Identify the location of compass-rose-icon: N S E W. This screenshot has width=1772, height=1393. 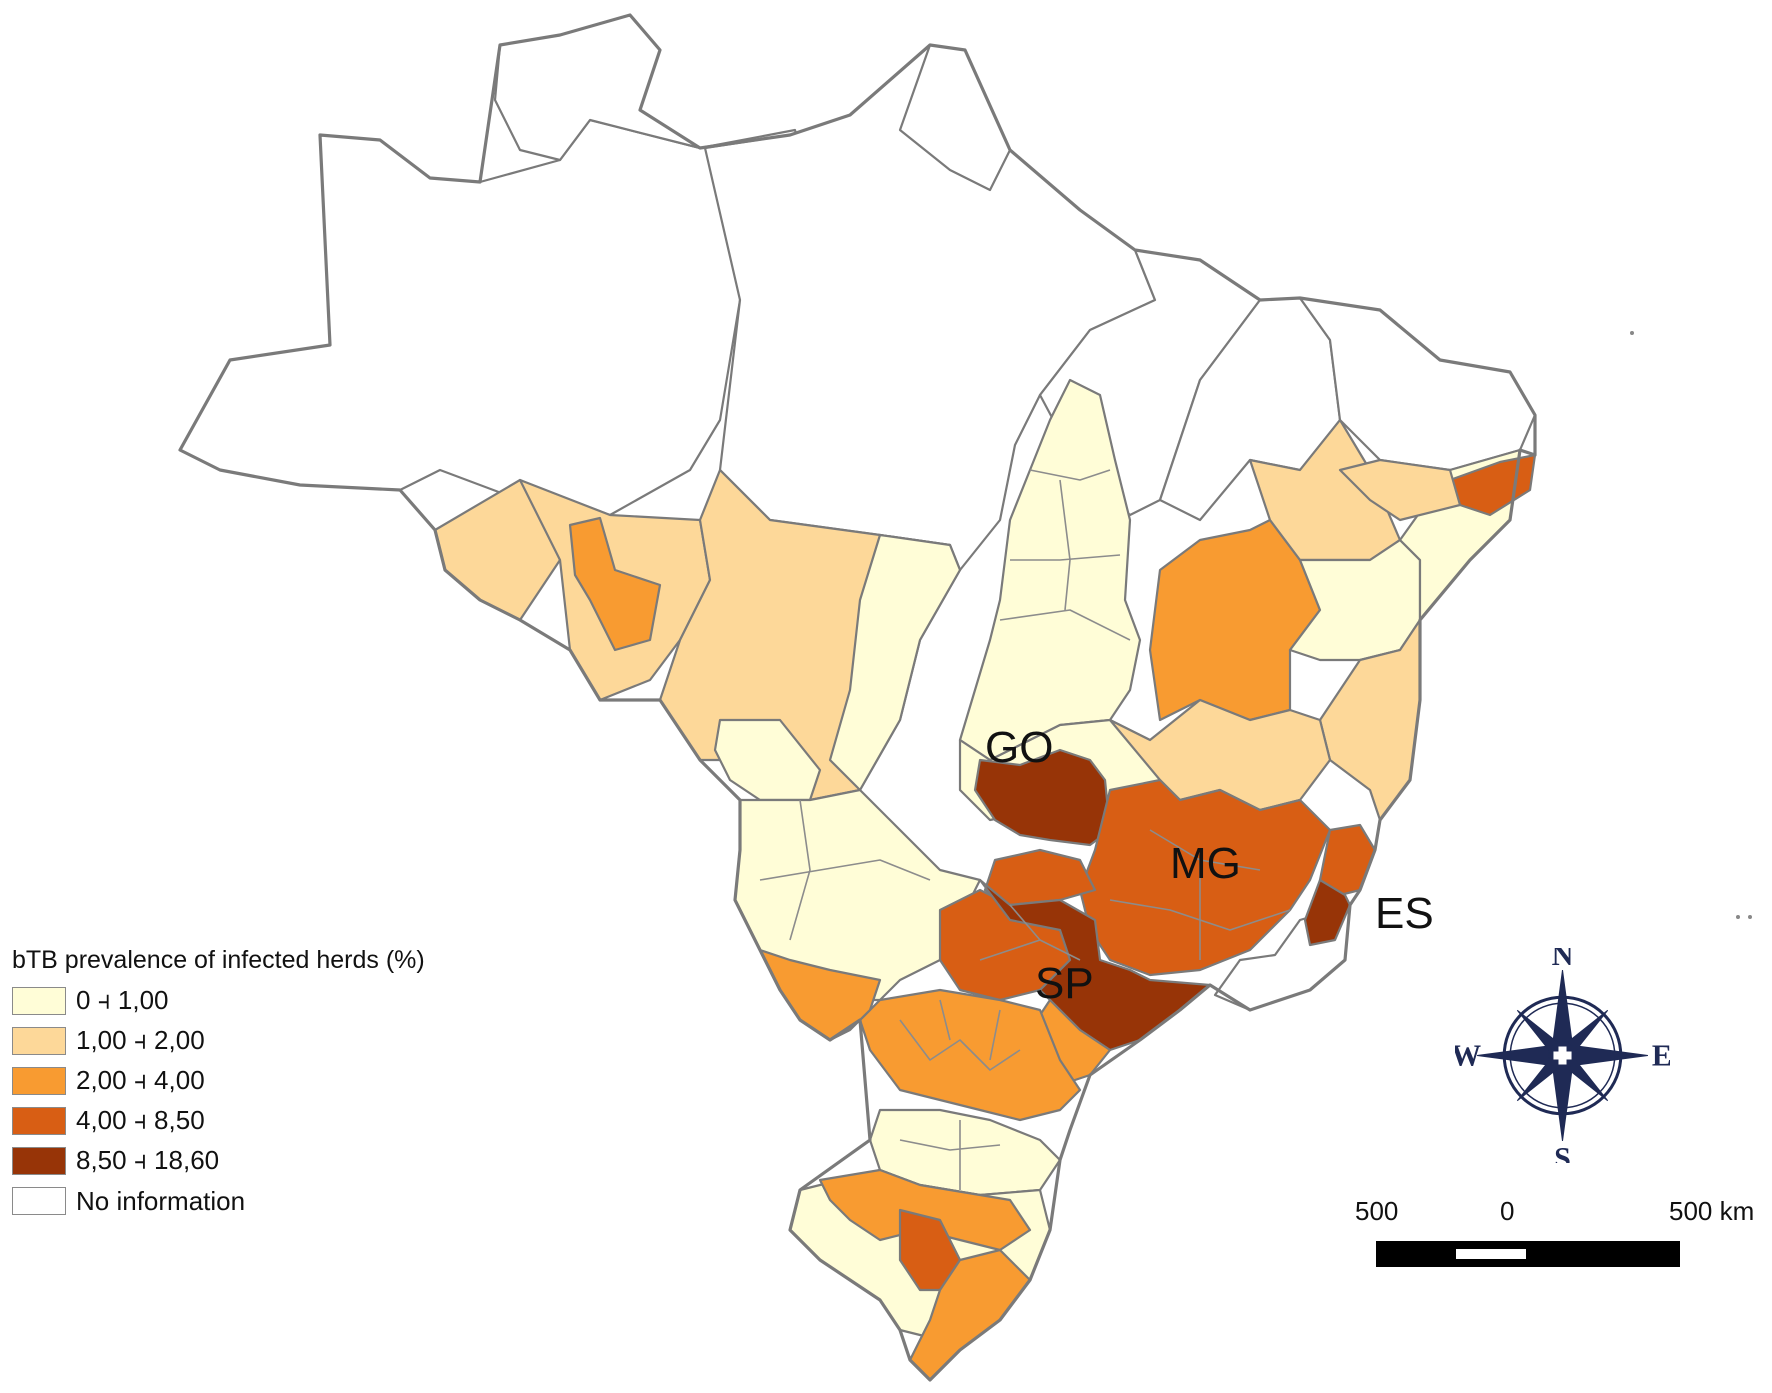
(1562, 1055).